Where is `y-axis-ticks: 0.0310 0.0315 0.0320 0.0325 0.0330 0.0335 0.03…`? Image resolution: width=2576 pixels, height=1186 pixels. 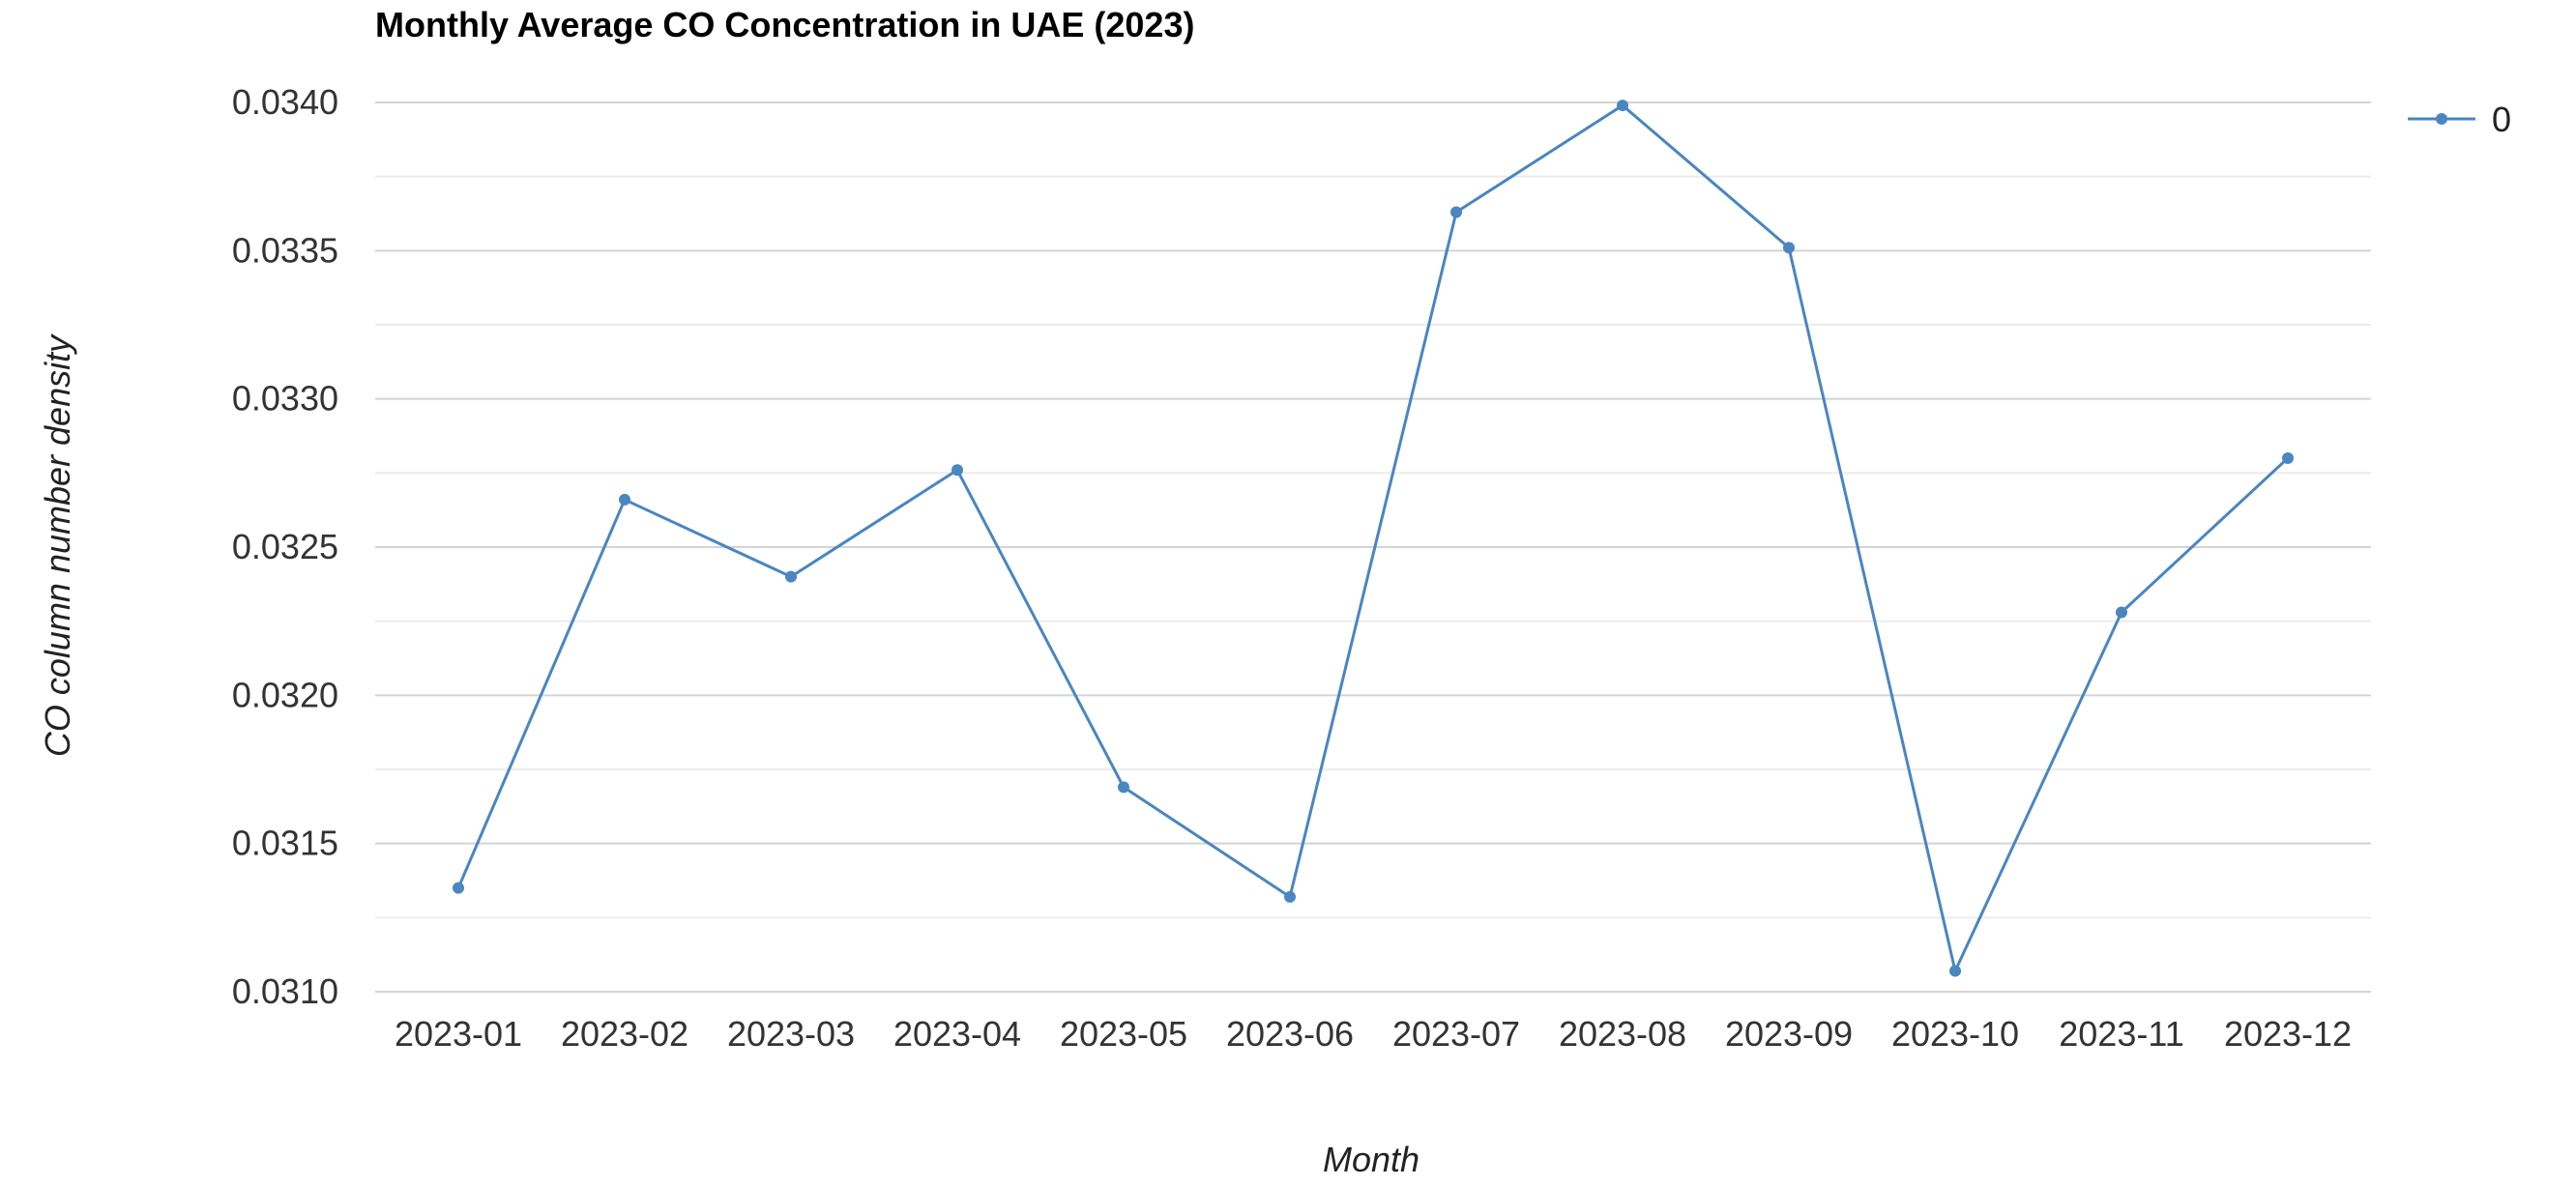 y-axis-ticks: 0.0310 0.0315 0.0320 0.0325 0.0330 0.0335 0.03… is located at coordinates (285, 546).